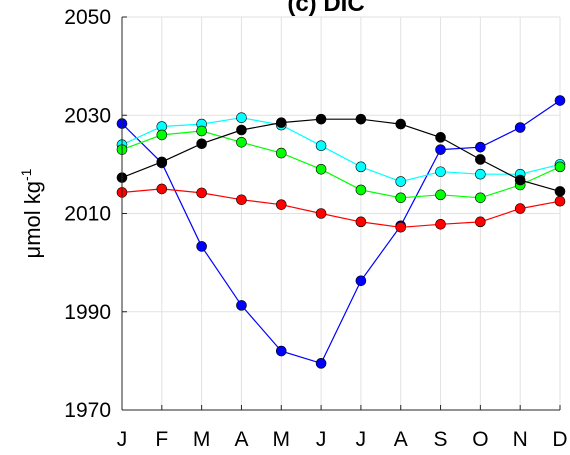  Describe the element at coordinates (87, 410) in the screenshot. I see `y-tick-label: 1970` at that location.